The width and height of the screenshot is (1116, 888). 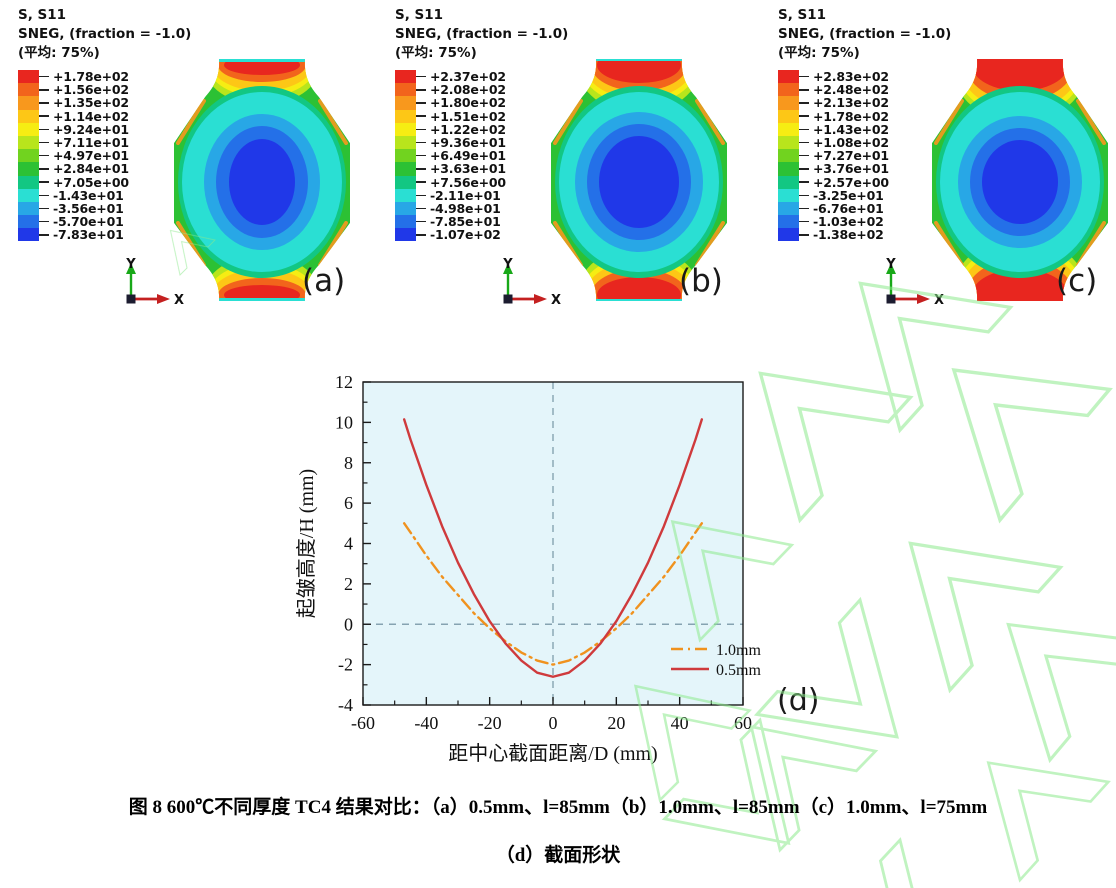 I want to click on svg-text: 20, so click(x=616, y=723).